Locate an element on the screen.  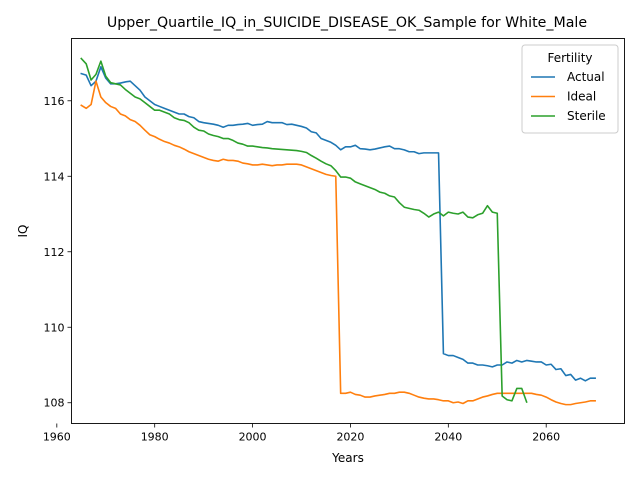
legend: Fertility Actual Ideal Sterile is located at coordinates (570, 89).